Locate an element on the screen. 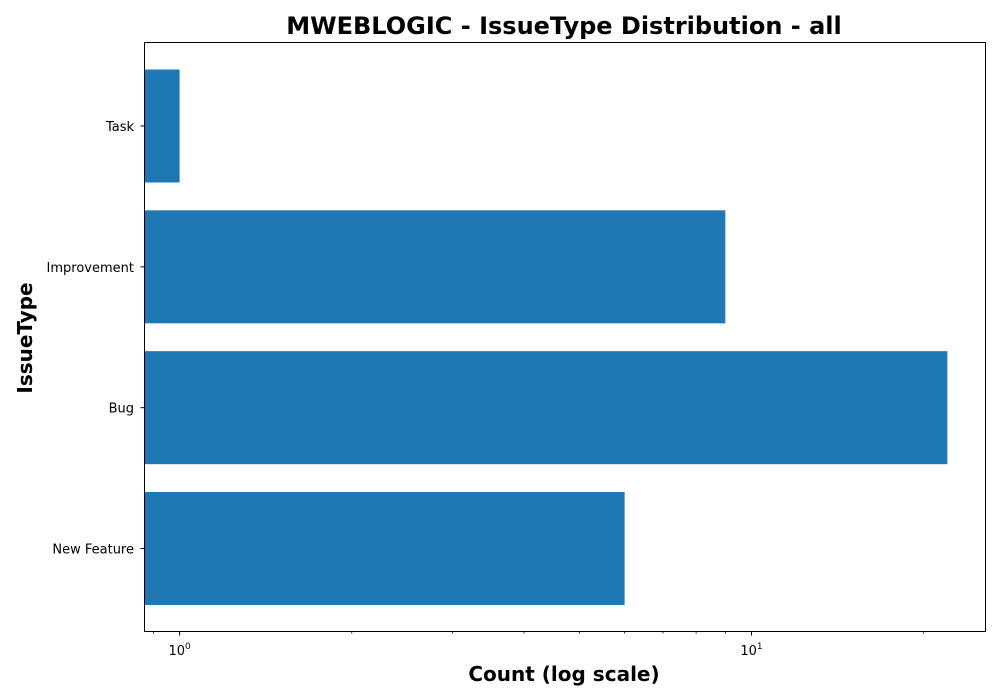  y-tick-label: Task is located at coordinates (120, 127).